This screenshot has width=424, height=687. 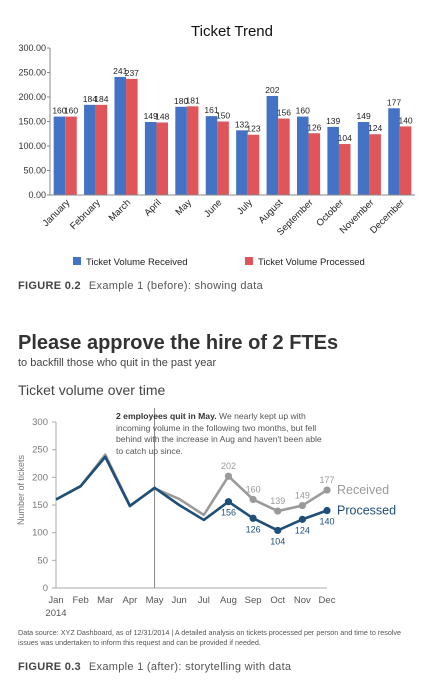 What do you see at coordinates (80, 600) in the screenshot?
I see `x-tick-label: Feb` at bounding box center [80, 600].